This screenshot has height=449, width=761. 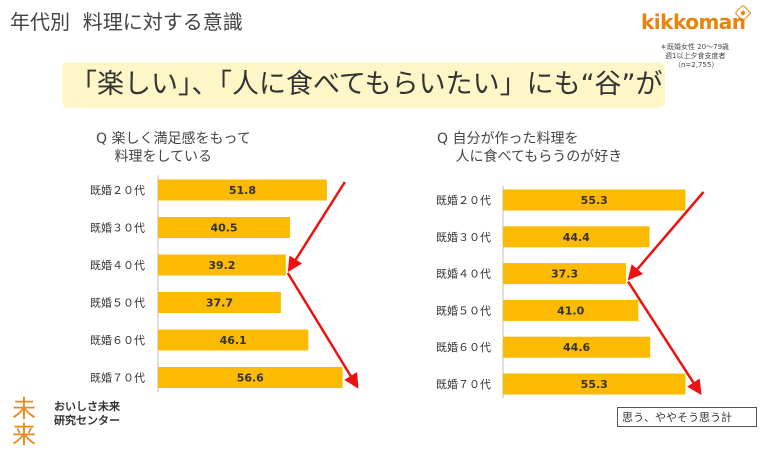 I want to click on right-data-label: 41.0, so click(x=570, y=310).